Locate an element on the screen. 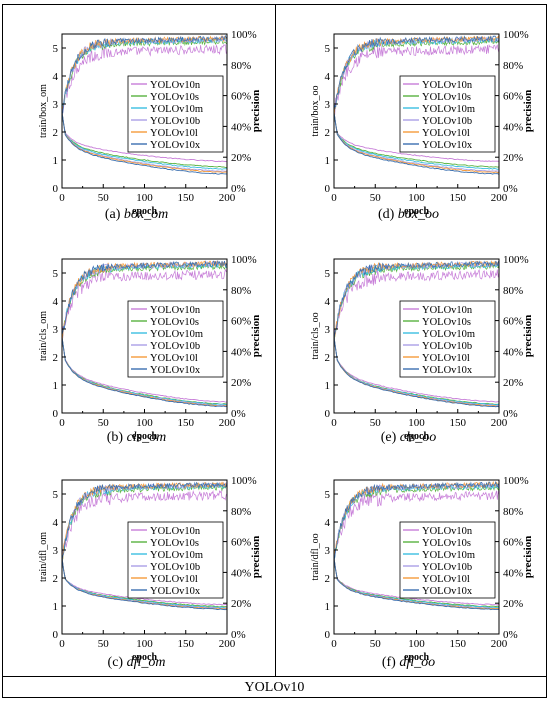 This screenshot has height=701, width=550. legend-label: YOLOv10l is located at coordinates (174, 579).